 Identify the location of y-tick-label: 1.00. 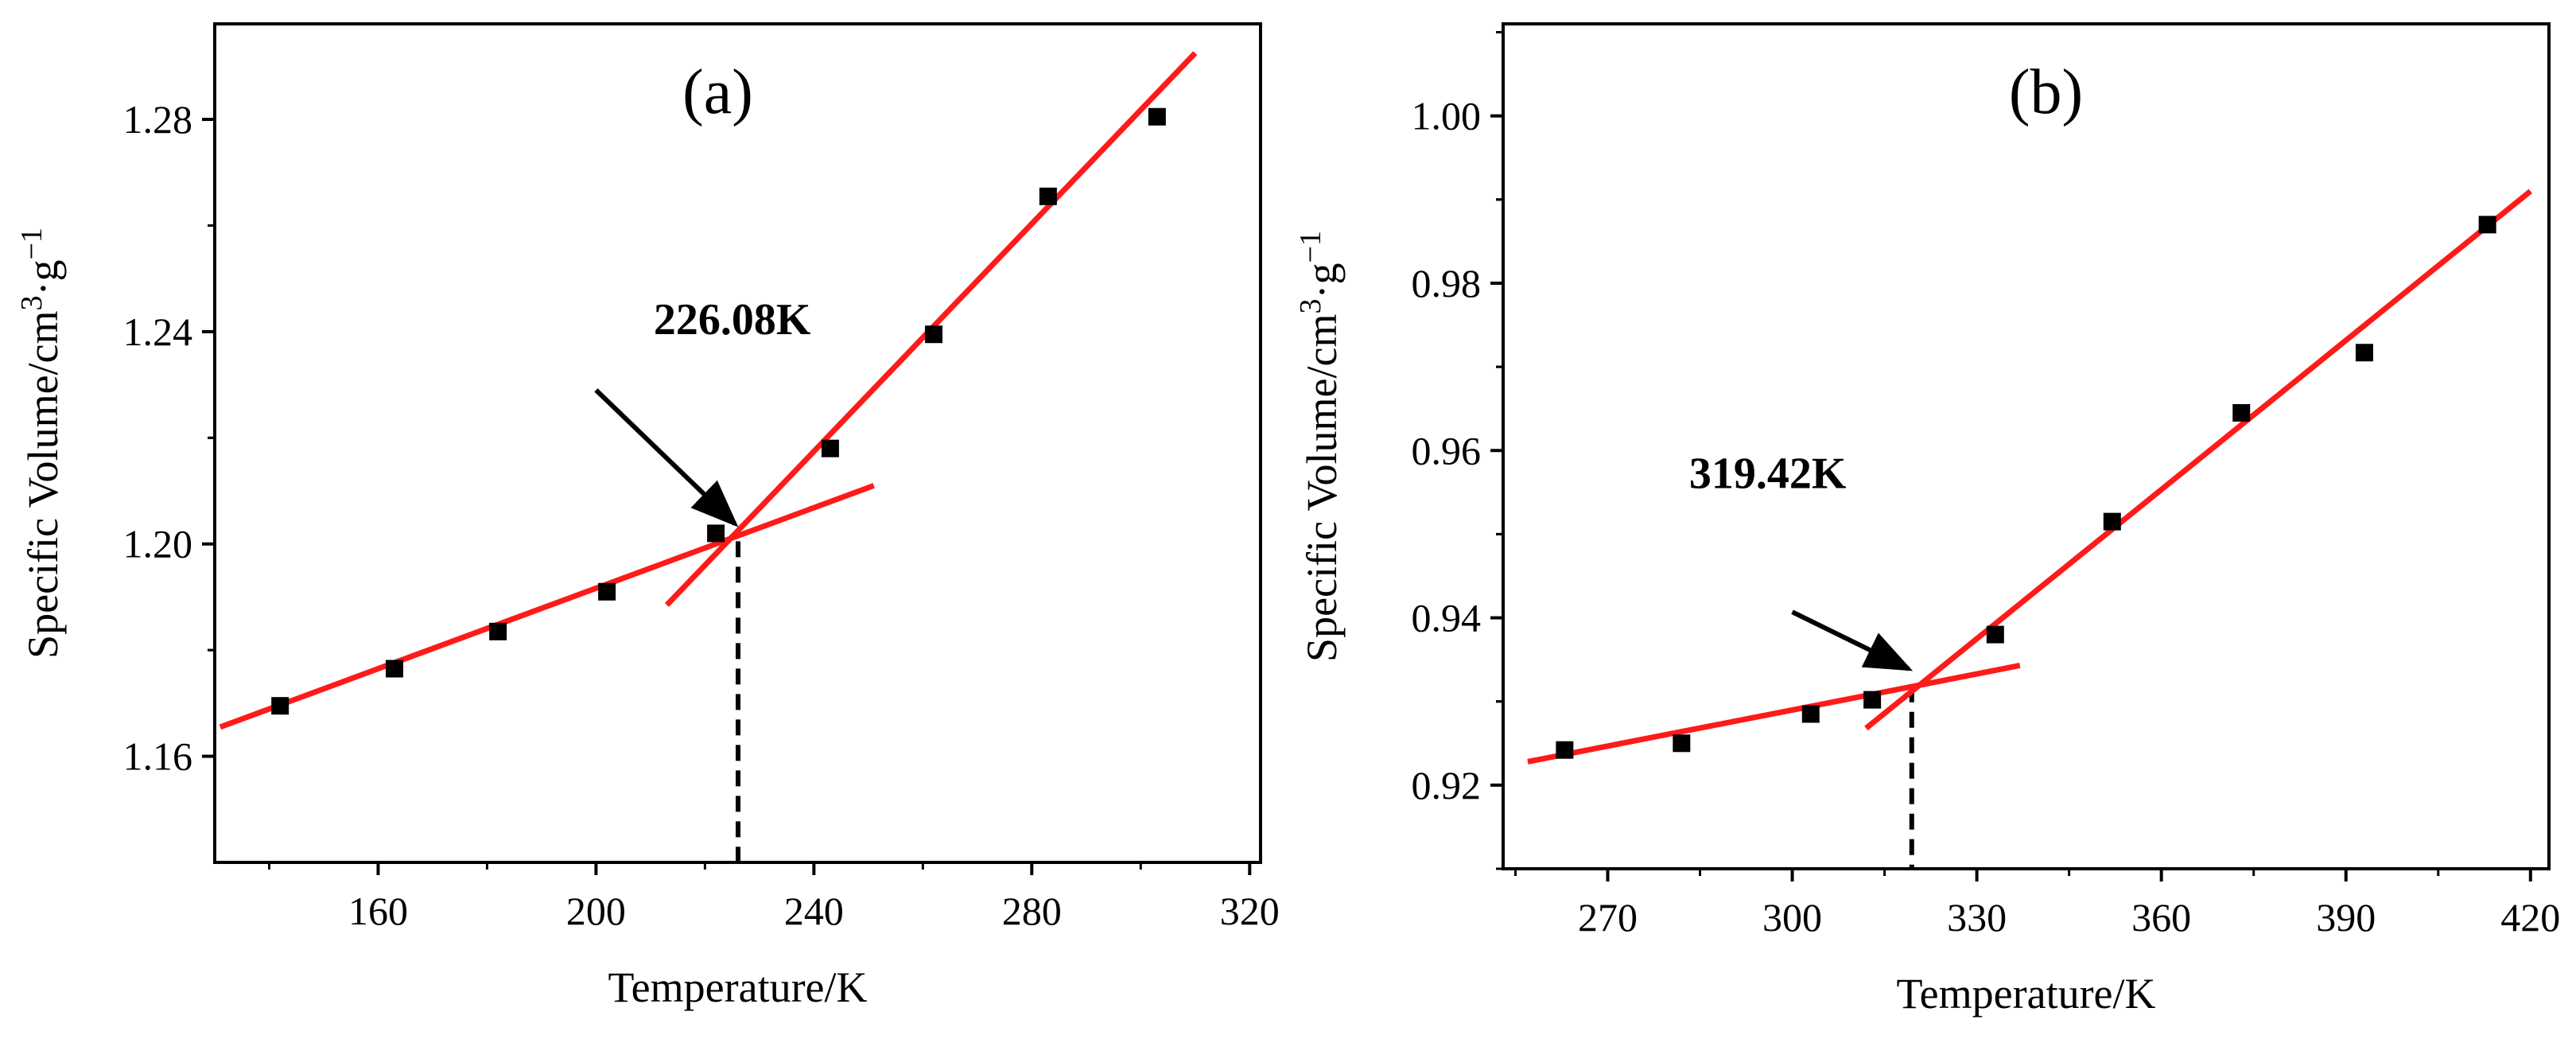
(1447, 116).